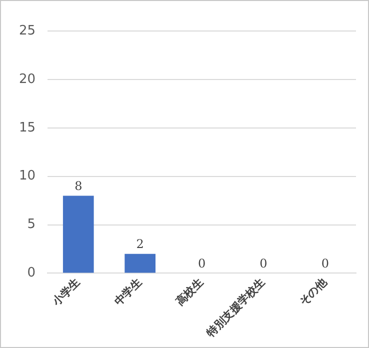 The width and height of the screenshot is (369, 348). Describe the element at coordinates (128, 292) in the screenshot. I see `x-tick-label: 中学生` at that location.